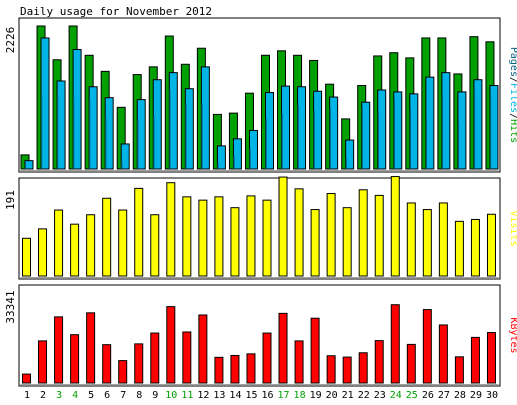 The image size is (517, 405). I want to click on x-tick-label-day-11: 11, so click(187, 395).